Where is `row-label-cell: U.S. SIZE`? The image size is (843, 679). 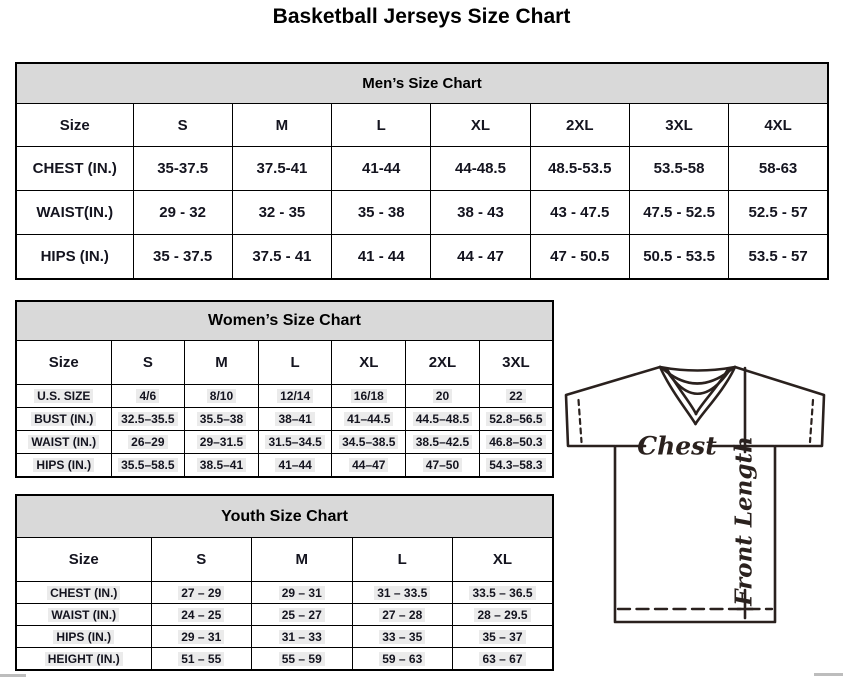 row-label-cell: U.S. SIZE is located at coordinates (63, 396).